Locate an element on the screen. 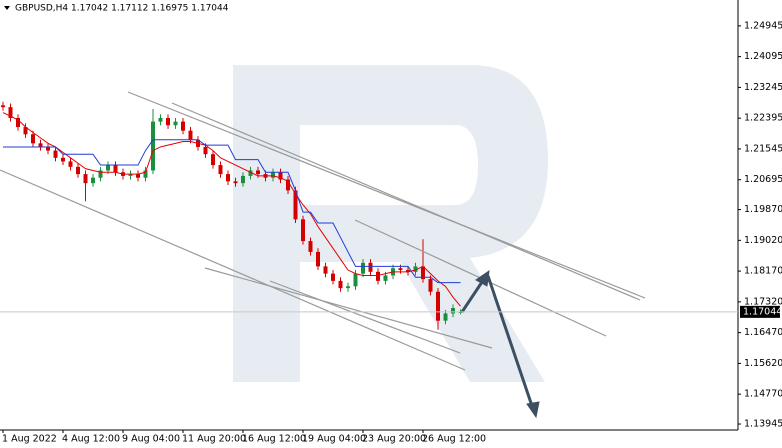 Image resolution: width=782 pixels, height=448 pixels. arrow-up is located at coordinates (473, 295).